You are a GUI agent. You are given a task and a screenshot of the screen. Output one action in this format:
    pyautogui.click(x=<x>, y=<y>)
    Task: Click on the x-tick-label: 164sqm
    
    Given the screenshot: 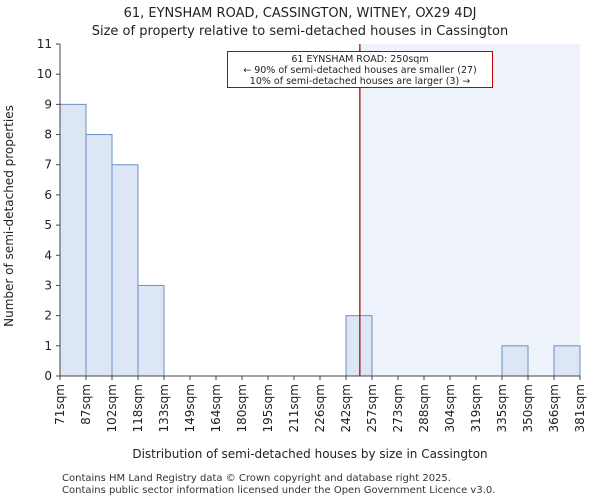 What is the action you would take?
    pyautogui.click(x=216, y=408)
    